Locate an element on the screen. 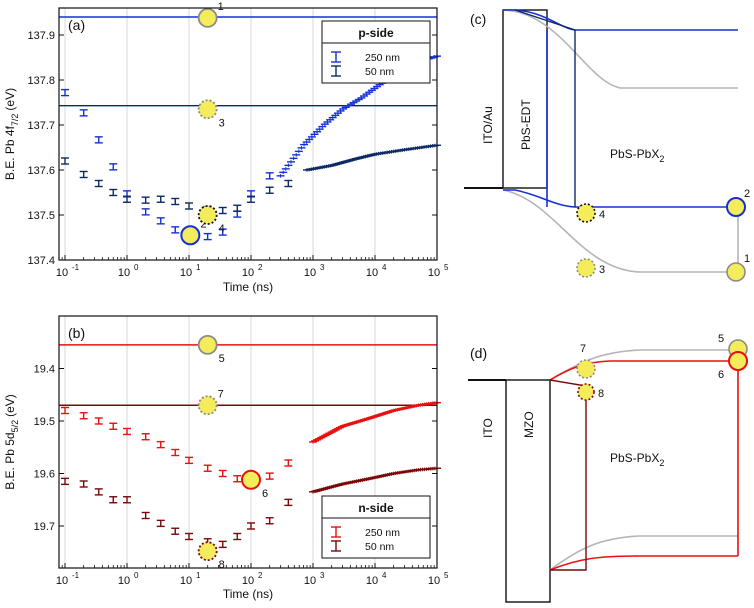  panel-b-reference-lines is located at coordinates (248, 375).